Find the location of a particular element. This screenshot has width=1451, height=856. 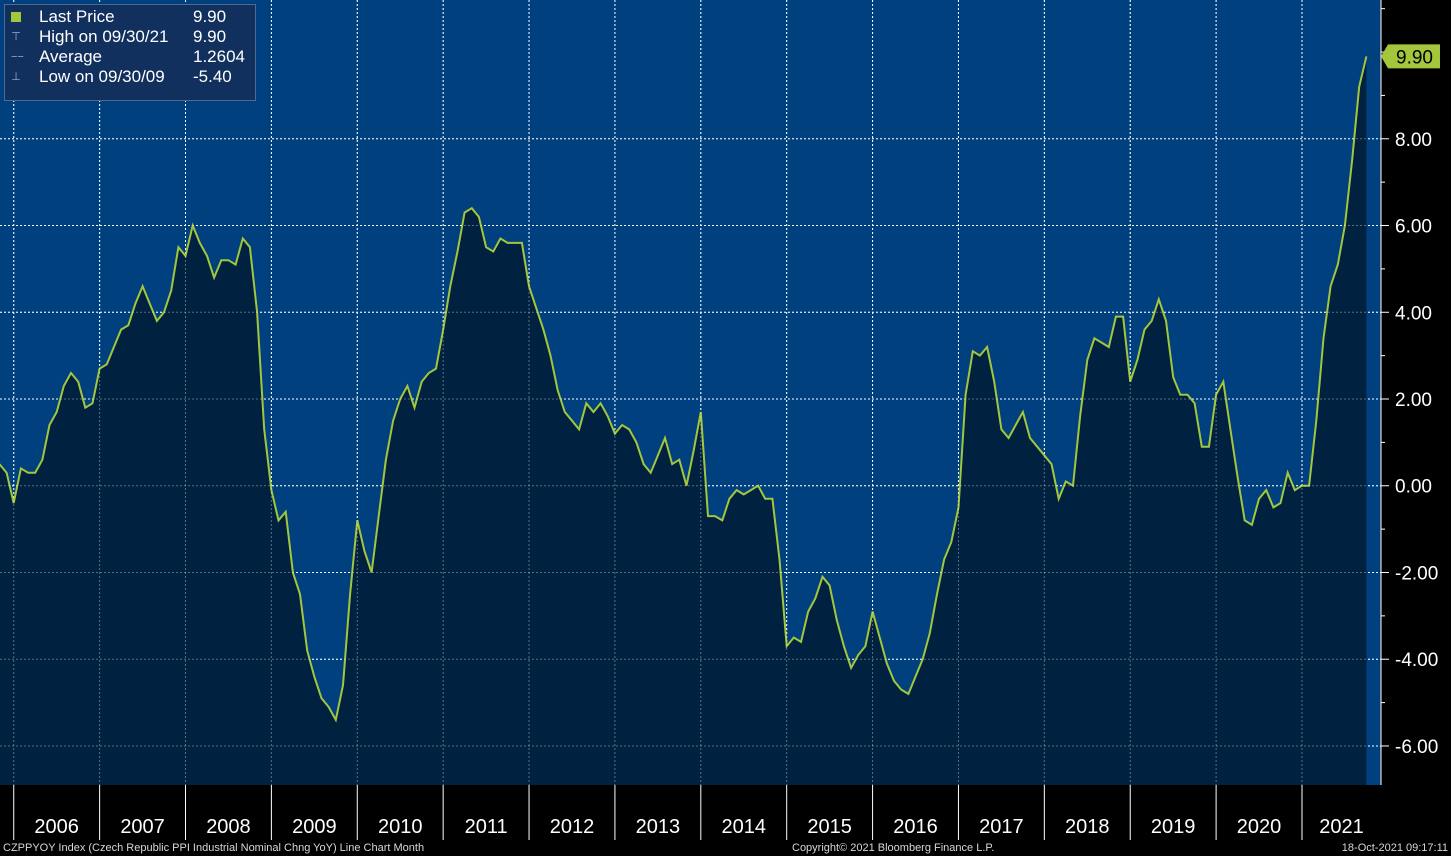

year-axis-panel is located at coordinates (725, 812).